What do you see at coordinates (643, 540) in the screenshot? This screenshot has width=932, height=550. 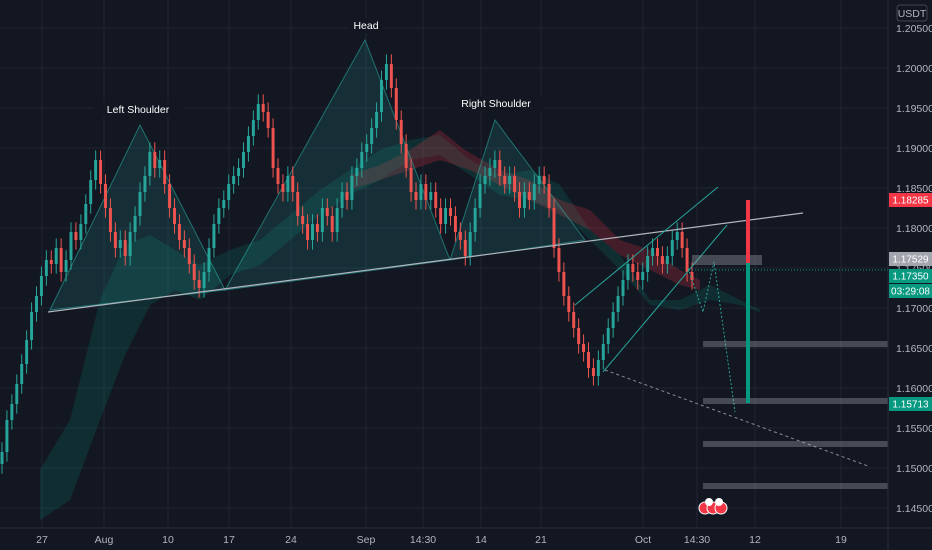 I see `x-tick-label: Oct` at bounding box center [643, 540].